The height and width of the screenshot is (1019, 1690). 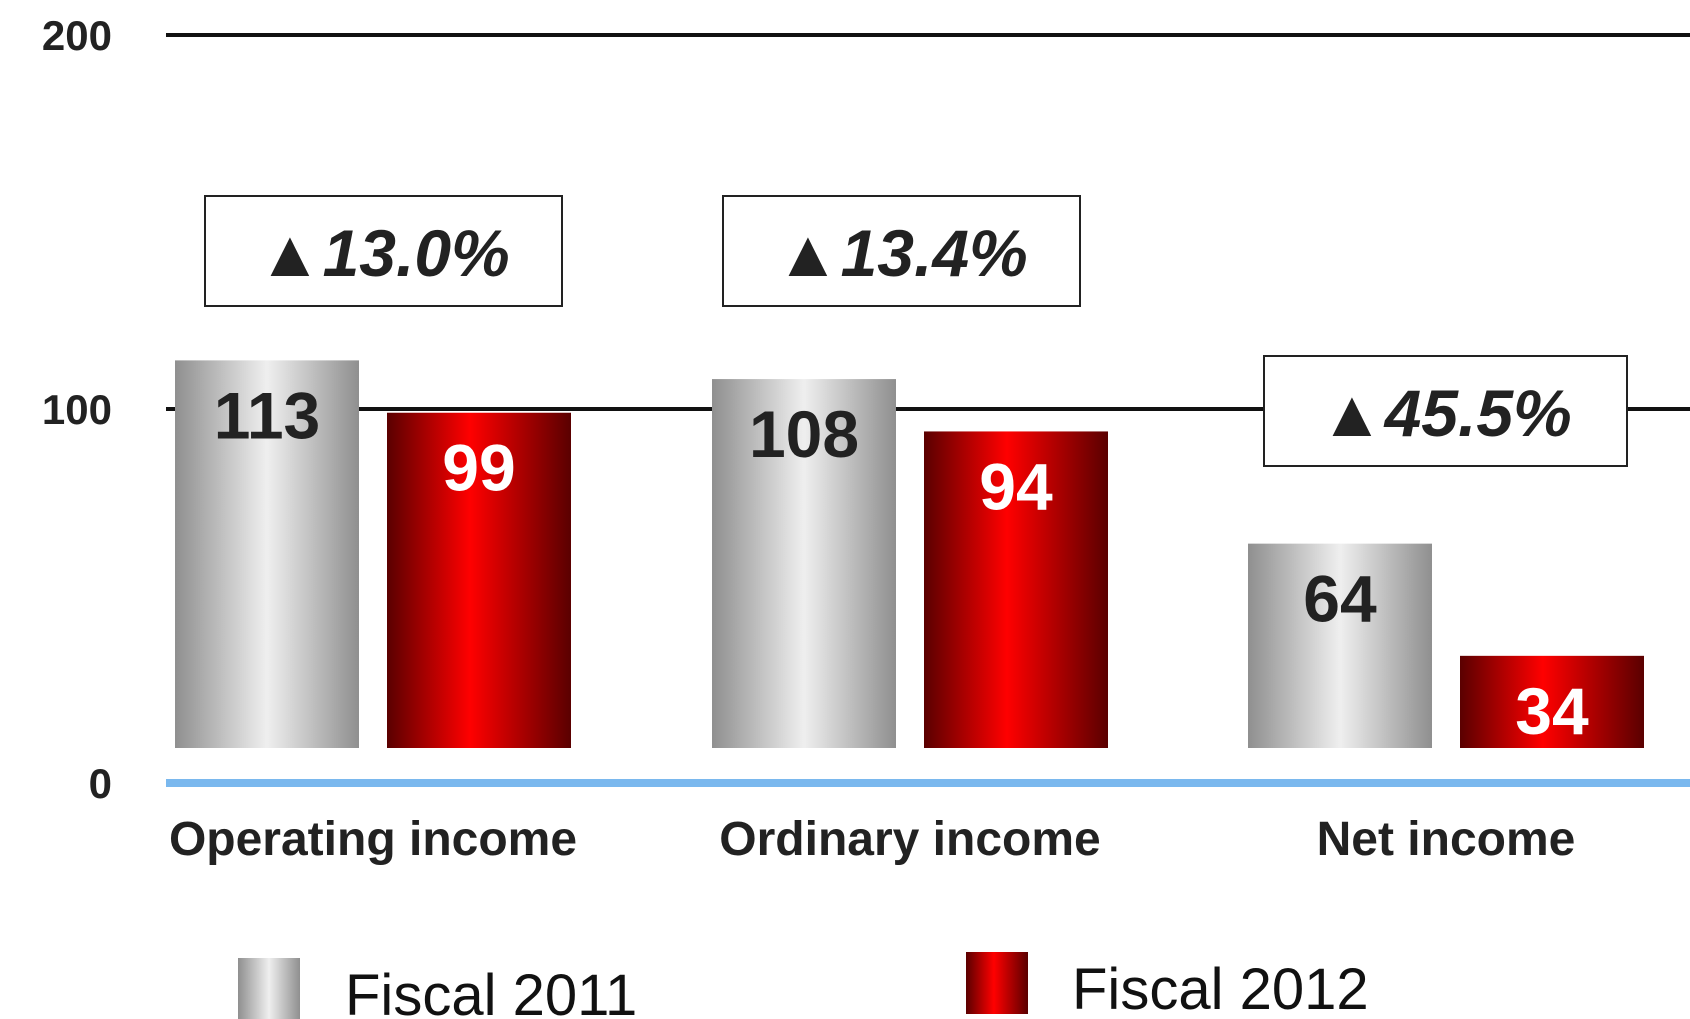 I want to click on data-label-ordinary-income-fiscal-2011: 108, so click(x=804, y=434).